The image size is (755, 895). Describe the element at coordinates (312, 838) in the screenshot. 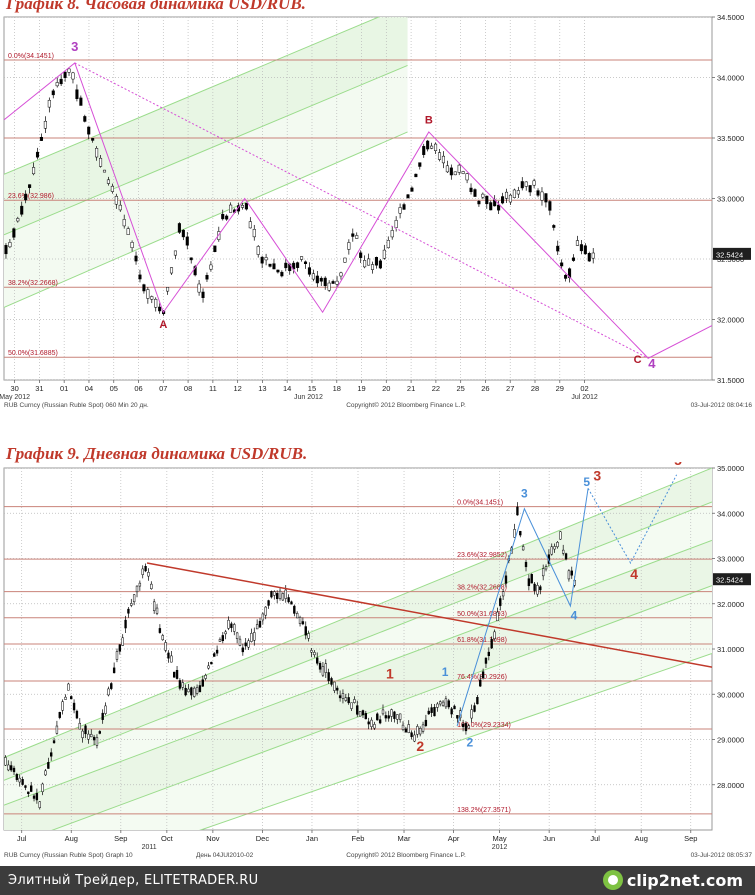

I see `x-axis-tick-label: Jan` at that location.